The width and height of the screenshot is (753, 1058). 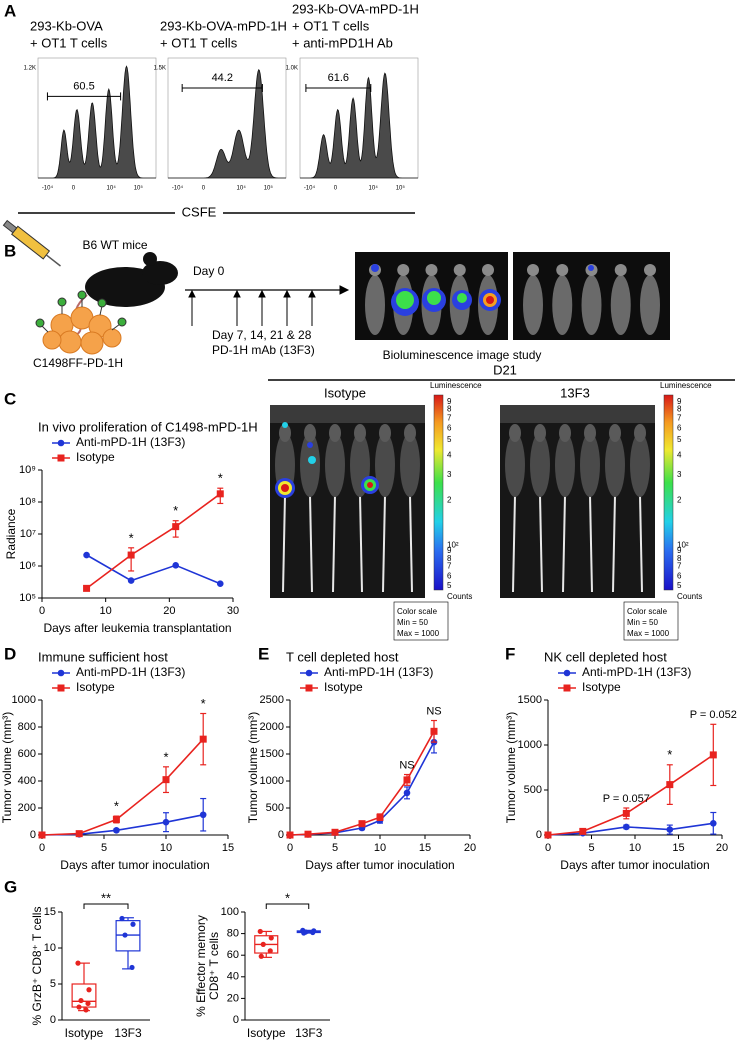 I want to click on syringe, so click(x=31, y=243).